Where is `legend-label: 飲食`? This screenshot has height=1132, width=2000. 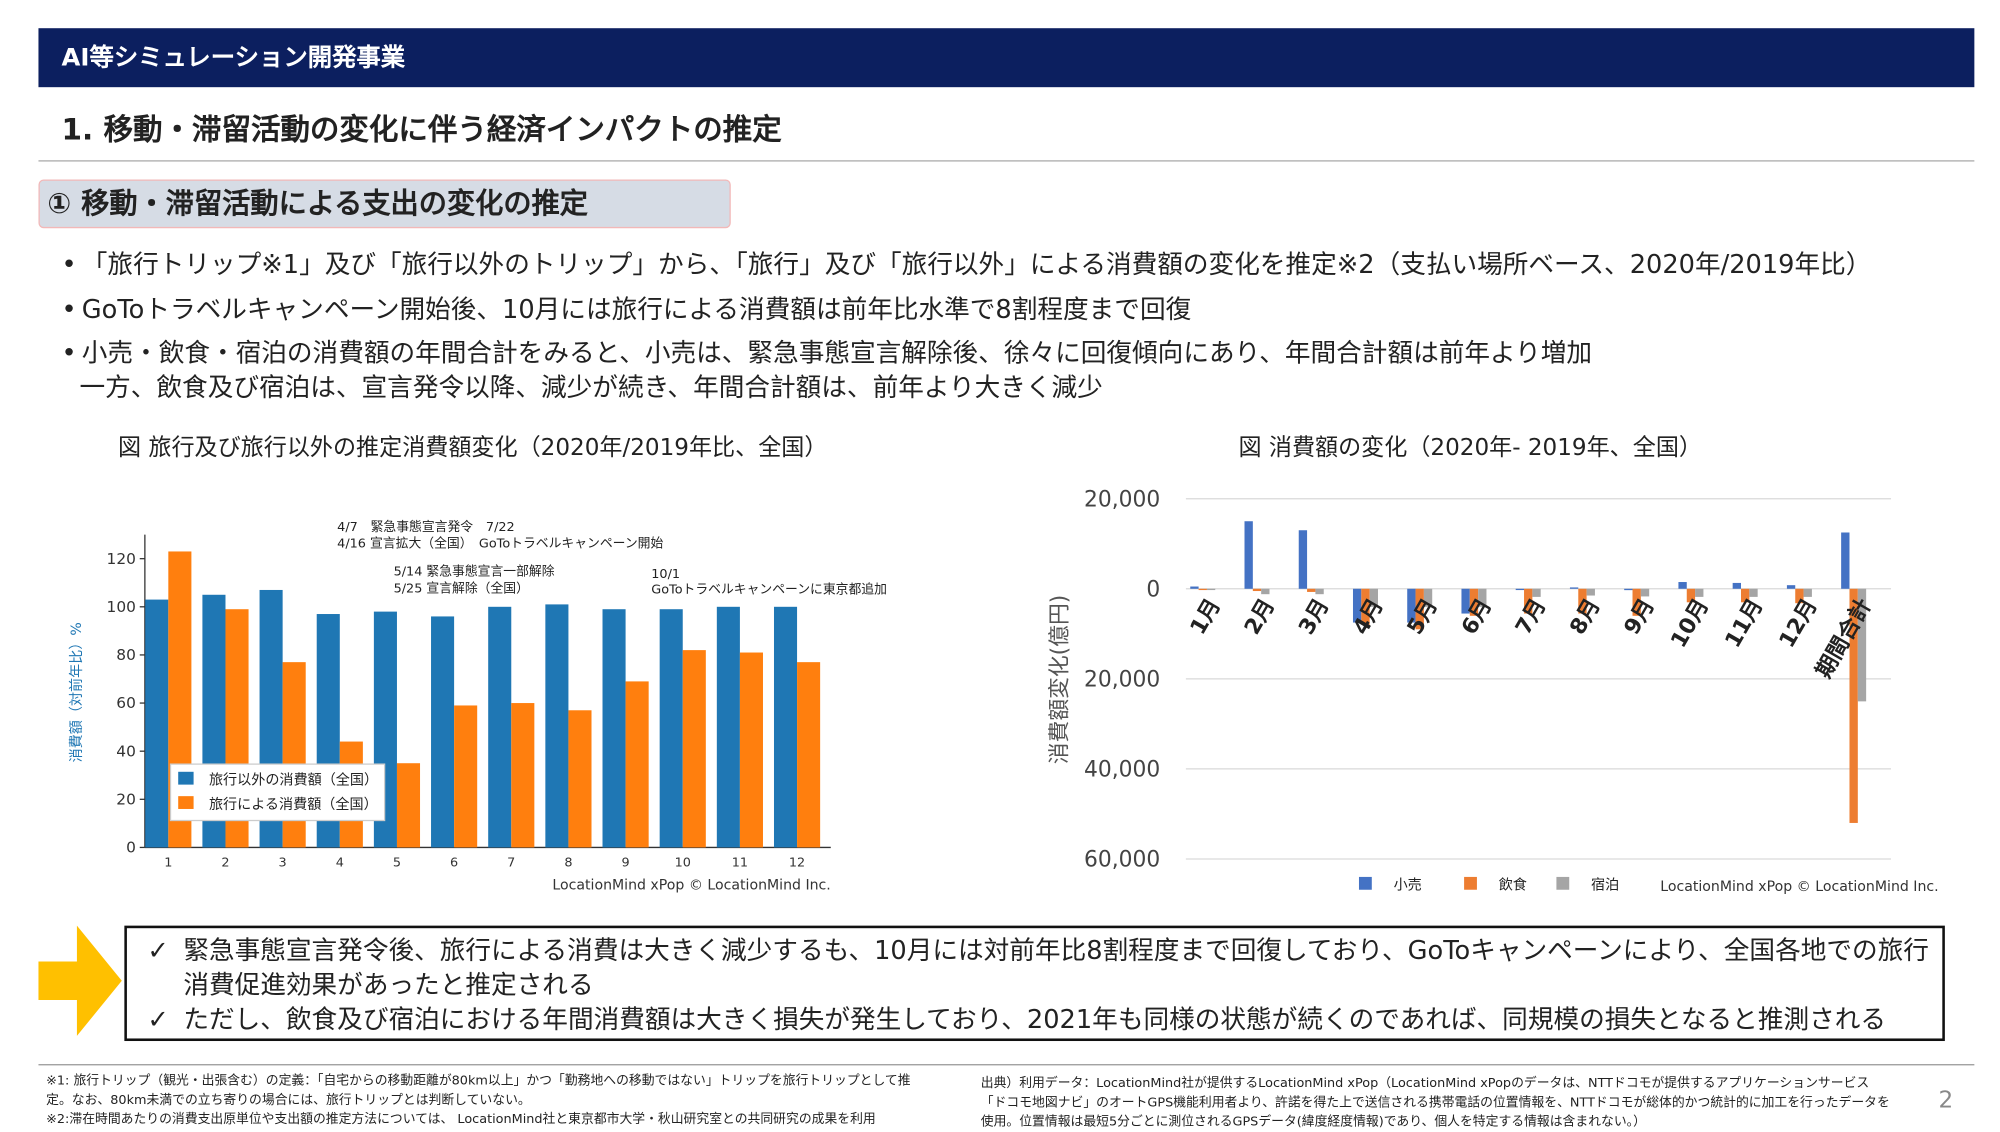
legend-label: 飲食 is located at coordinates (1513, 885).